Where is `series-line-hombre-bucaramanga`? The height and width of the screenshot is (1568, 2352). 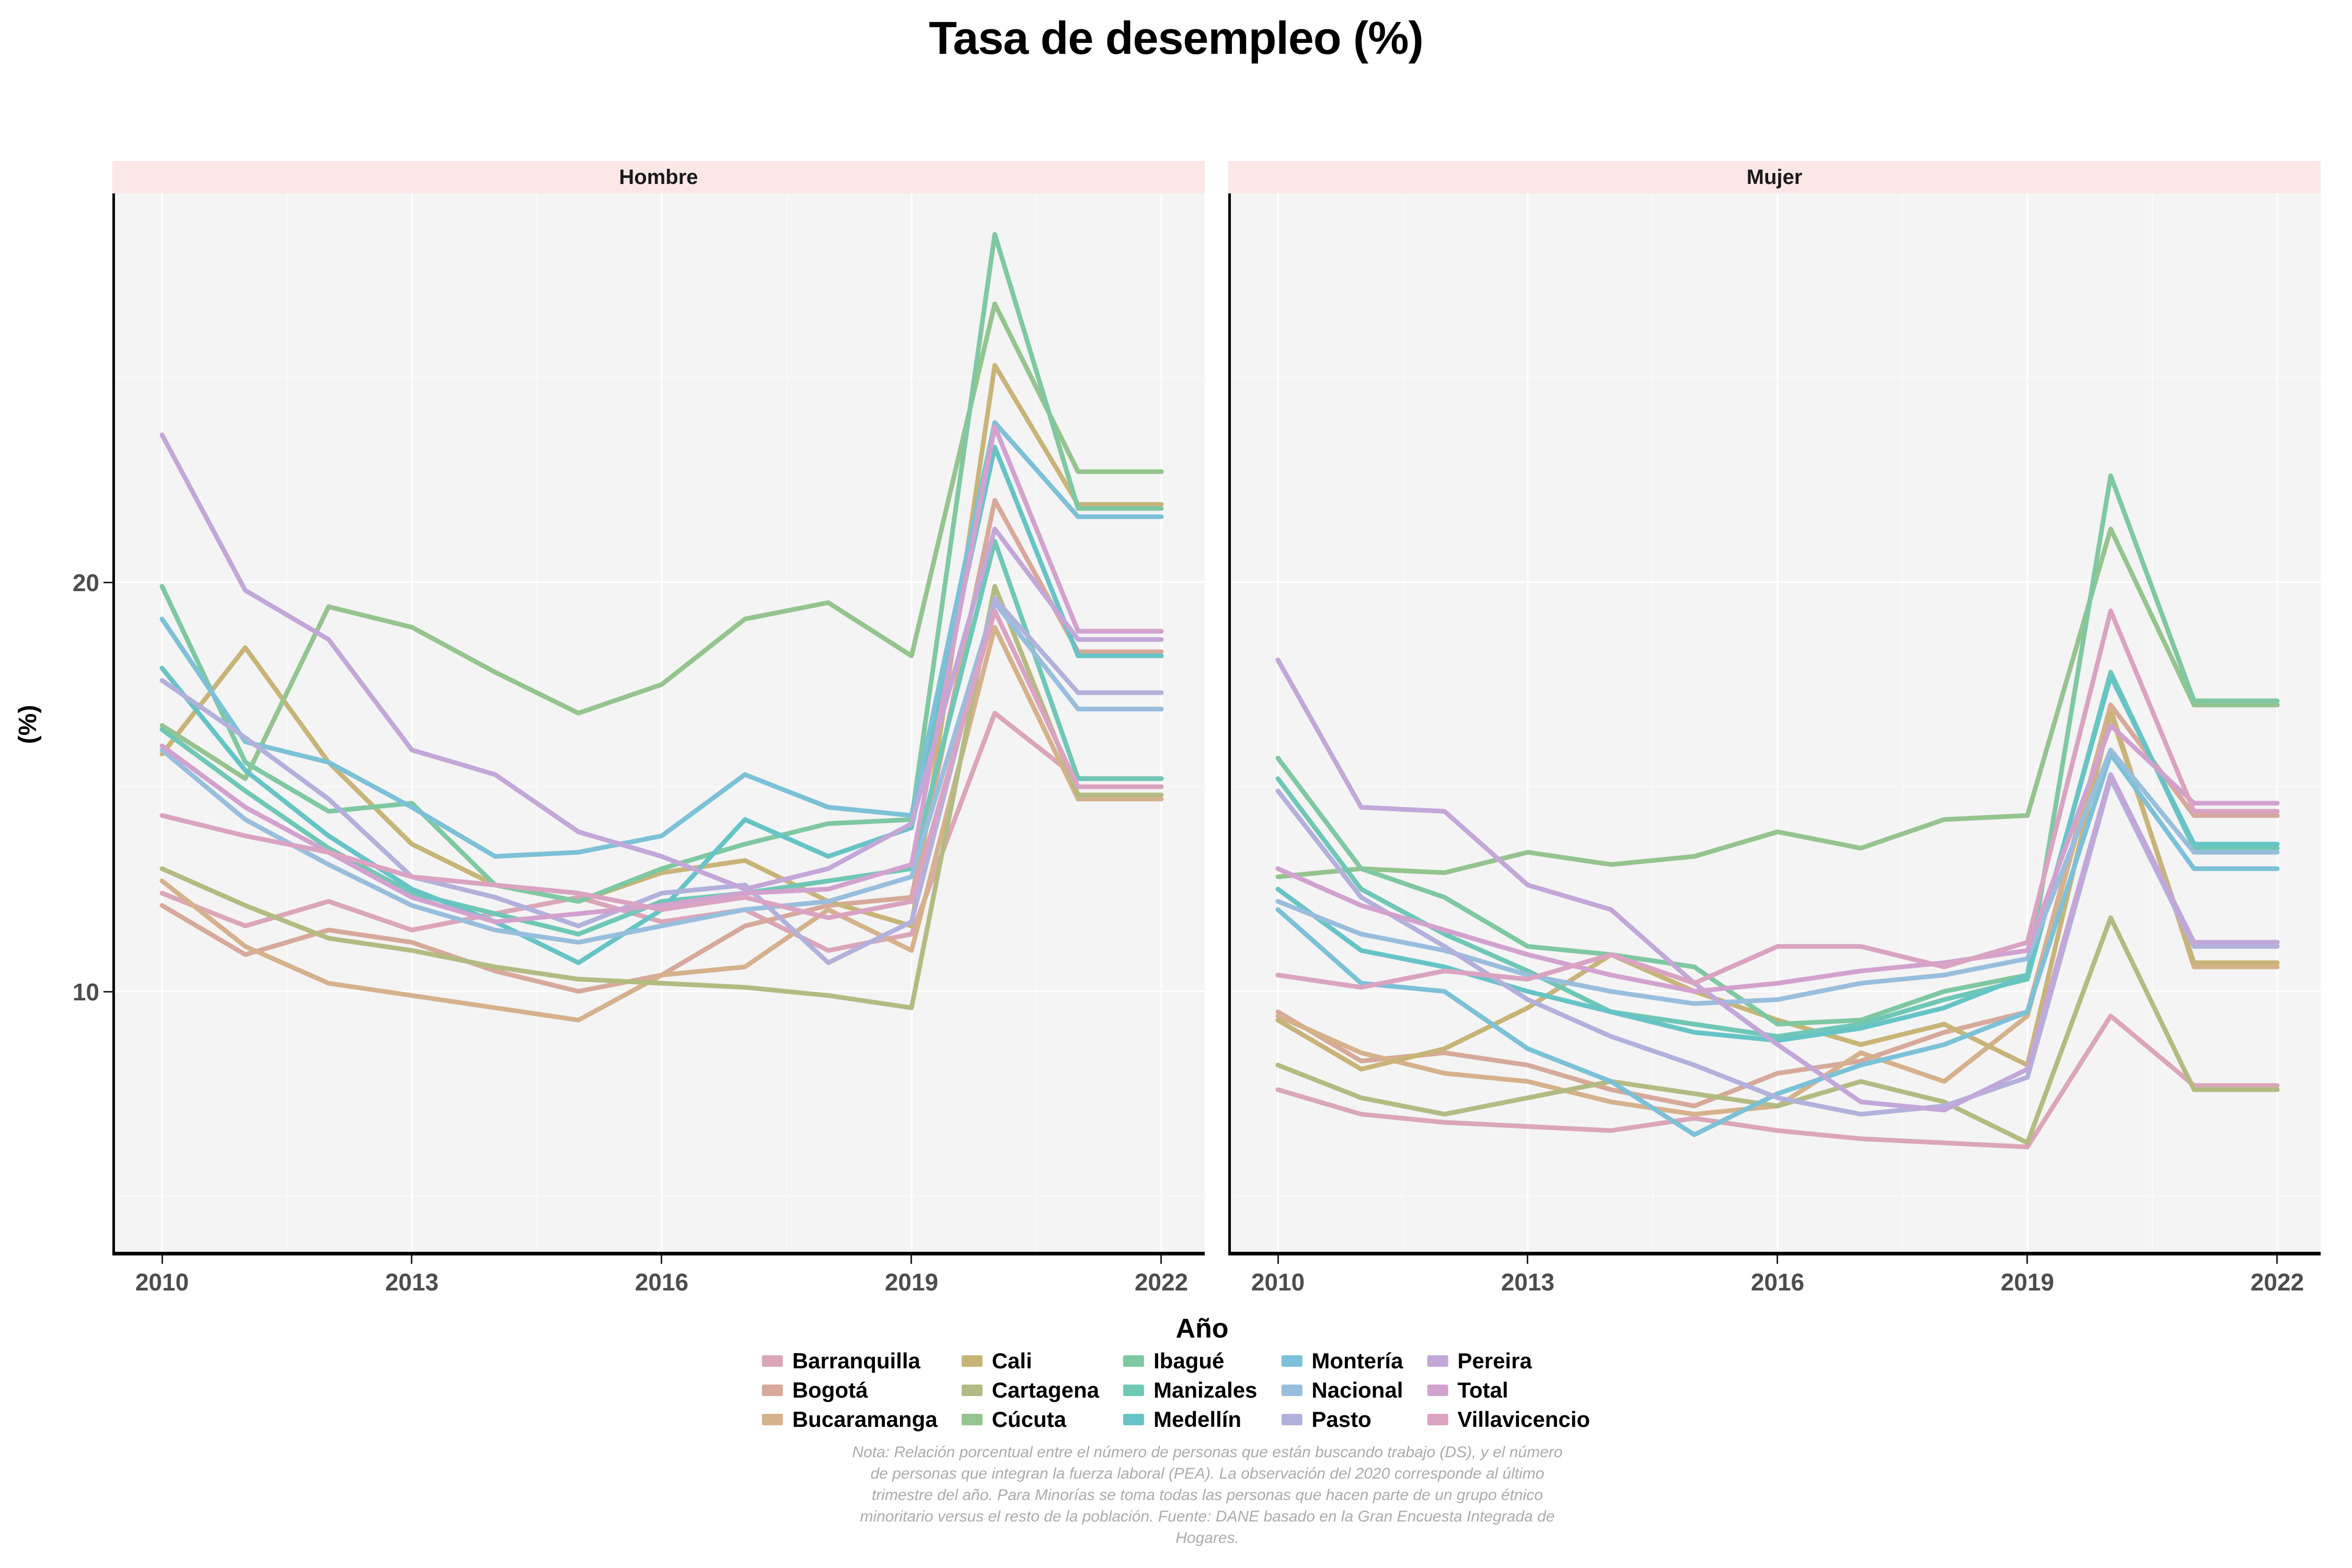
series-line-hombre-bucaramanga is located at coordinates (661, 824).